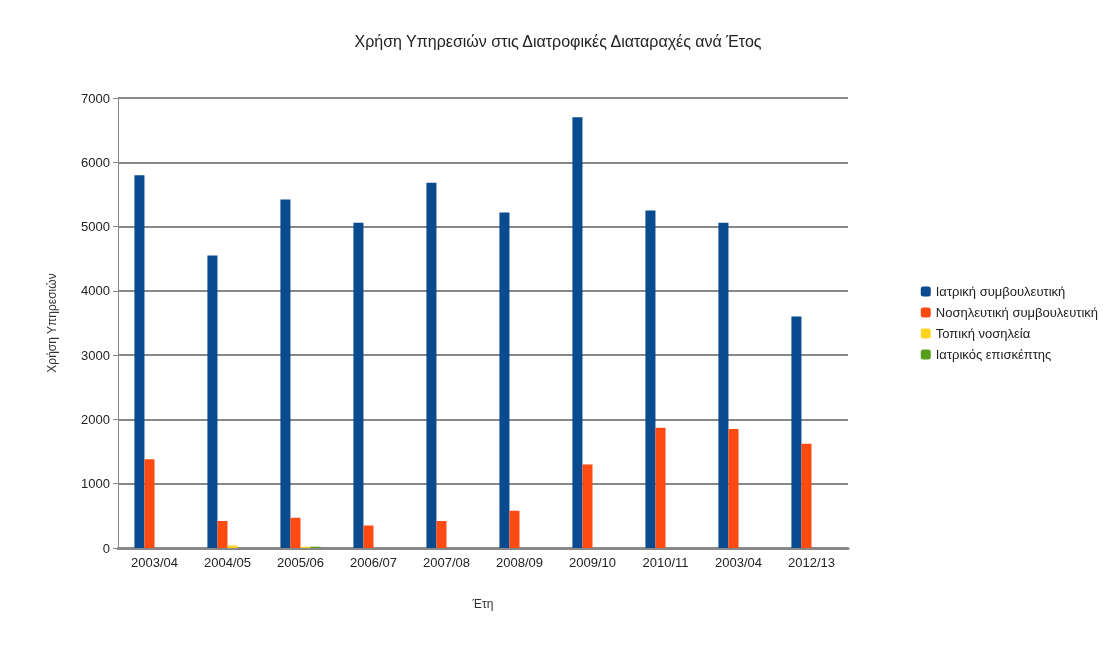 This screenshot has width=1117, height=648. Describe the element at coordinates (95, 98) in the screenshot. I see `y-tick-label: 7000` at that location.